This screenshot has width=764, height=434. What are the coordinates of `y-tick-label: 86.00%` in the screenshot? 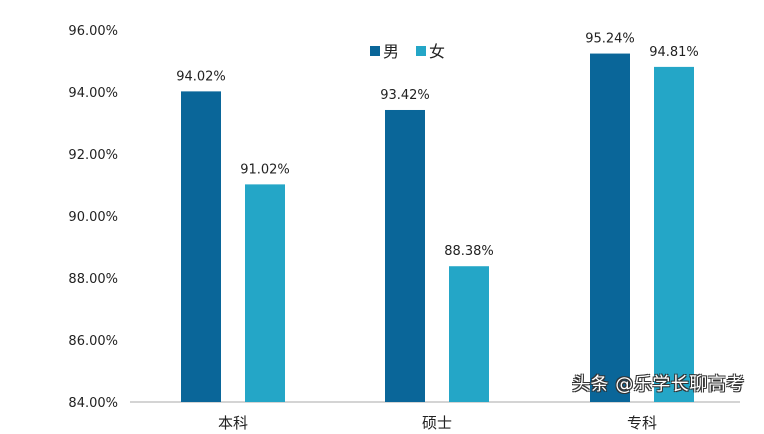 It's located at (93, 341).